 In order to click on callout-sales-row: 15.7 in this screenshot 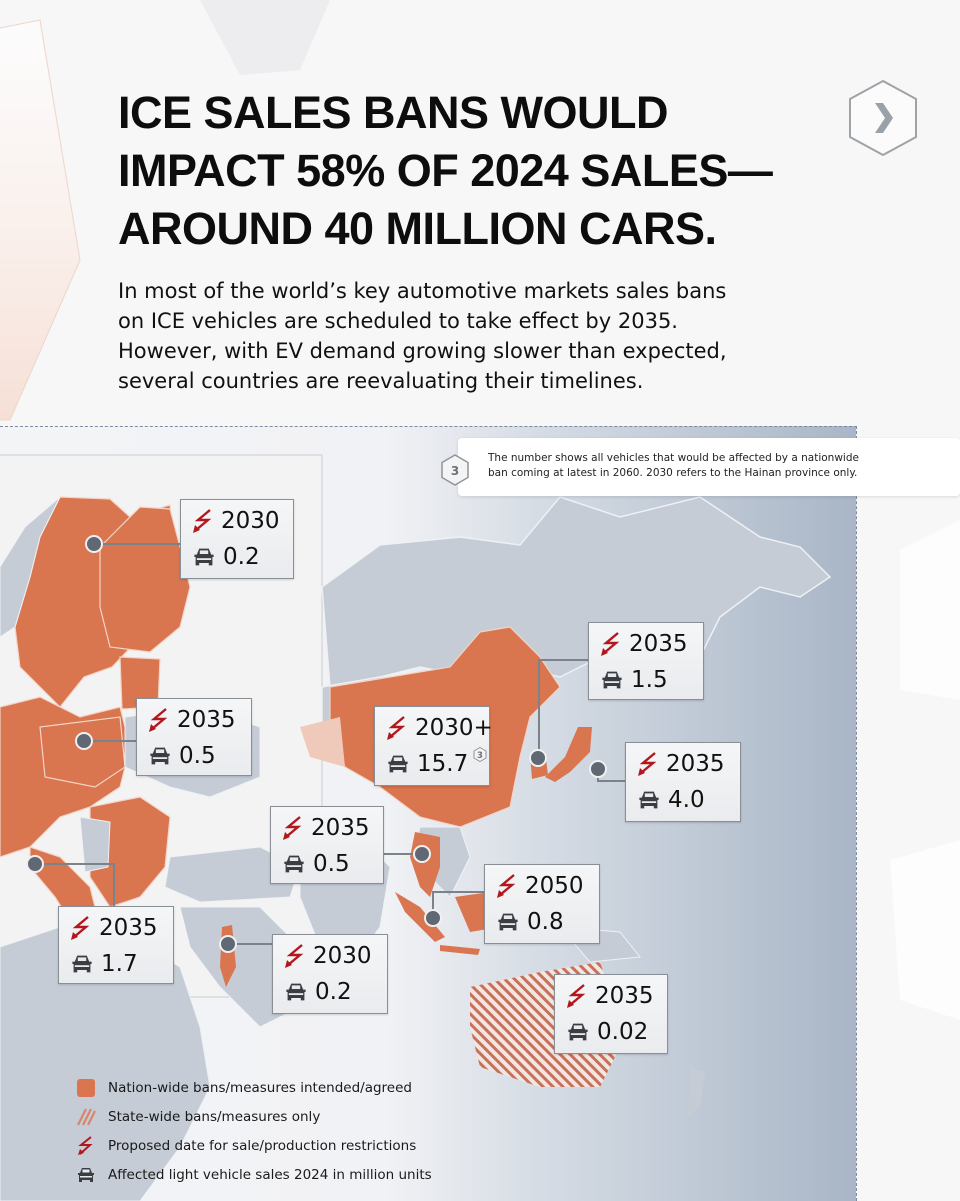, I will do `click(426, 764)`.